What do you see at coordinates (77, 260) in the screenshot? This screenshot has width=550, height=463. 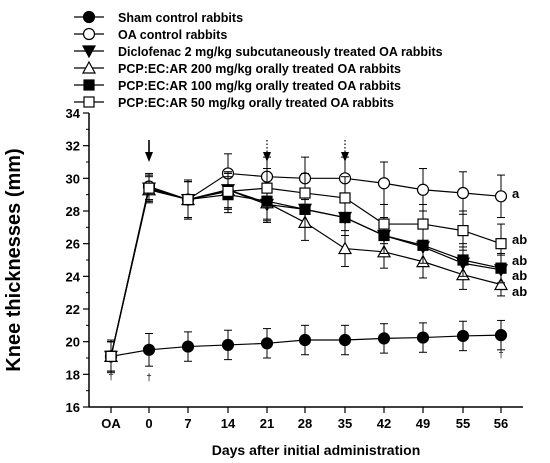 I see `y-ticks: 16 18 20 22 24 26 28 30 32 34` at bounding box center [77, 260].